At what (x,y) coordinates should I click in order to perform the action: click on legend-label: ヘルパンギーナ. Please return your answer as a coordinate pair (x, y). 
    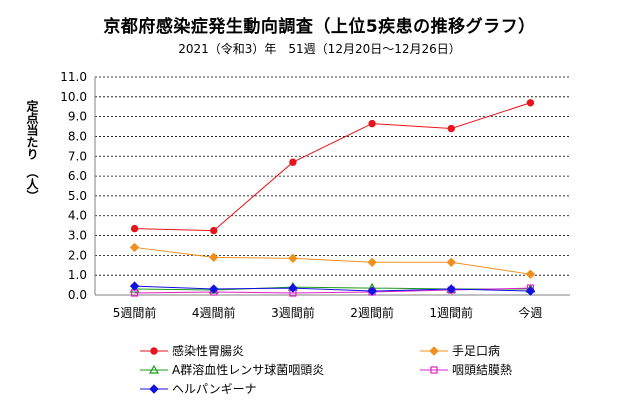
    Looking at the image, I should click on (214, 389).